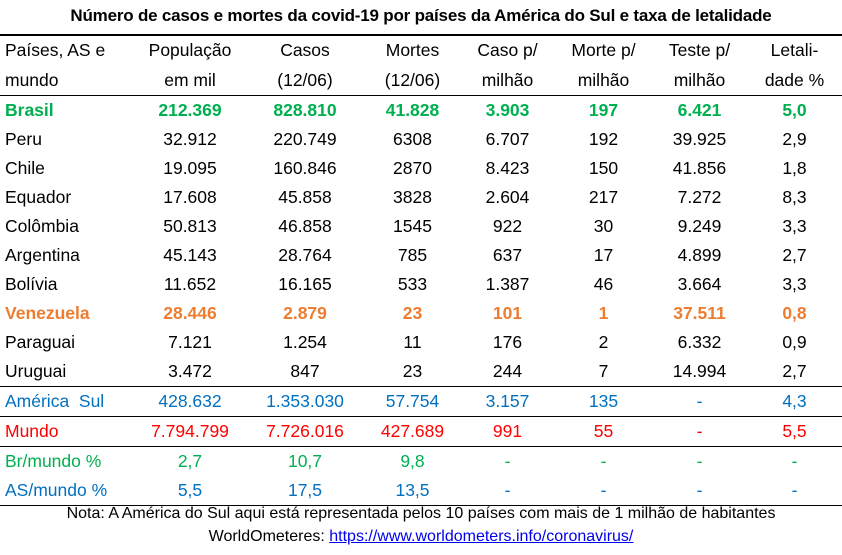  Describe the element at coordinates (305, 491) in the screenshot. I see `cell-cases: 17,5` at that location.